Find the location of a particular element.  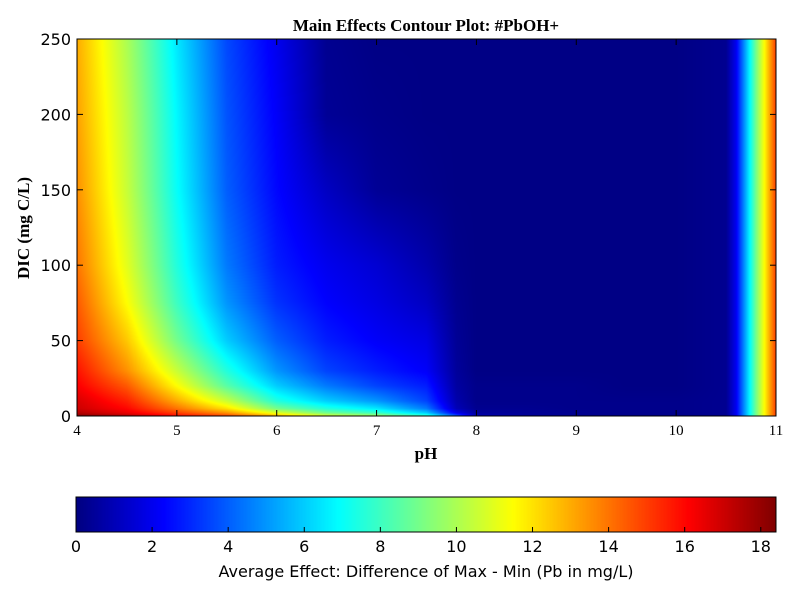

colorbar-frame is located at coordinates (426, 514).